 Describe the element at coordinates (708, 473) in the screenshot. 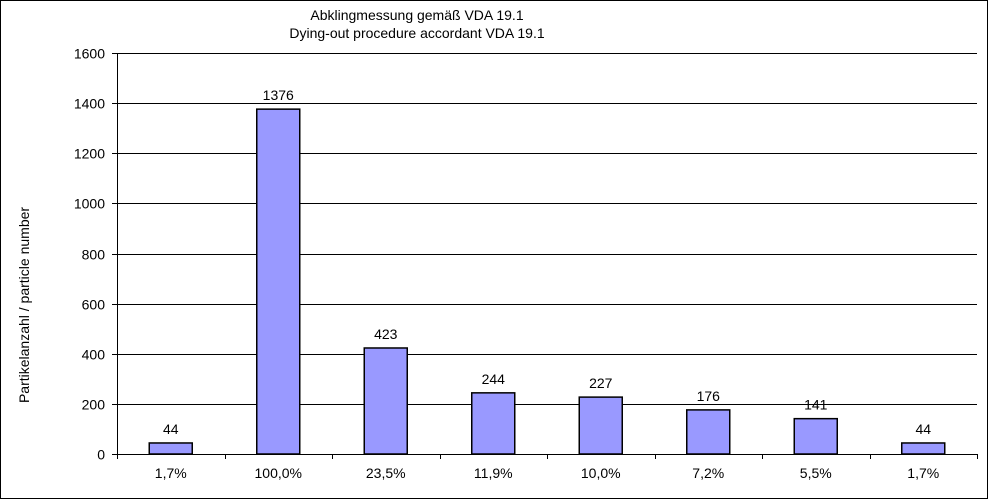

I see `x-tick-label: 7,2%` at that location.